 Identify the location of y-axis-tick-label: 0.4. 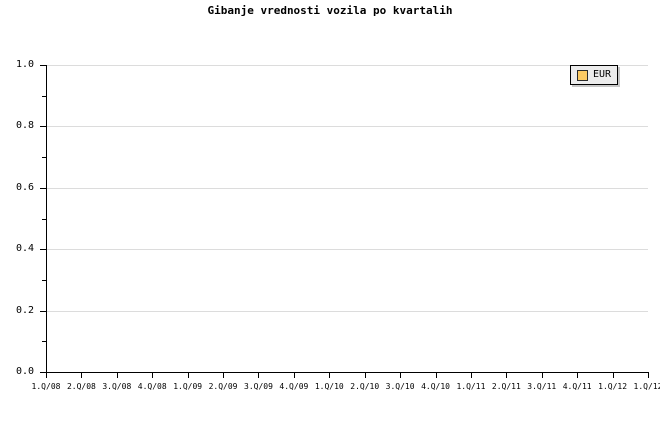
(24, 249).